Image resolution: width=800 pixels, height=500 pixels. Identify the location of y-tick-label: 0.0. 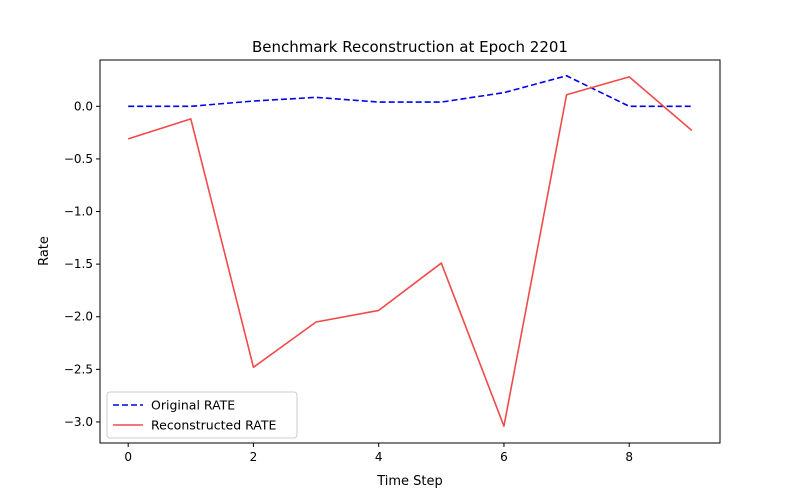
(83, 106).